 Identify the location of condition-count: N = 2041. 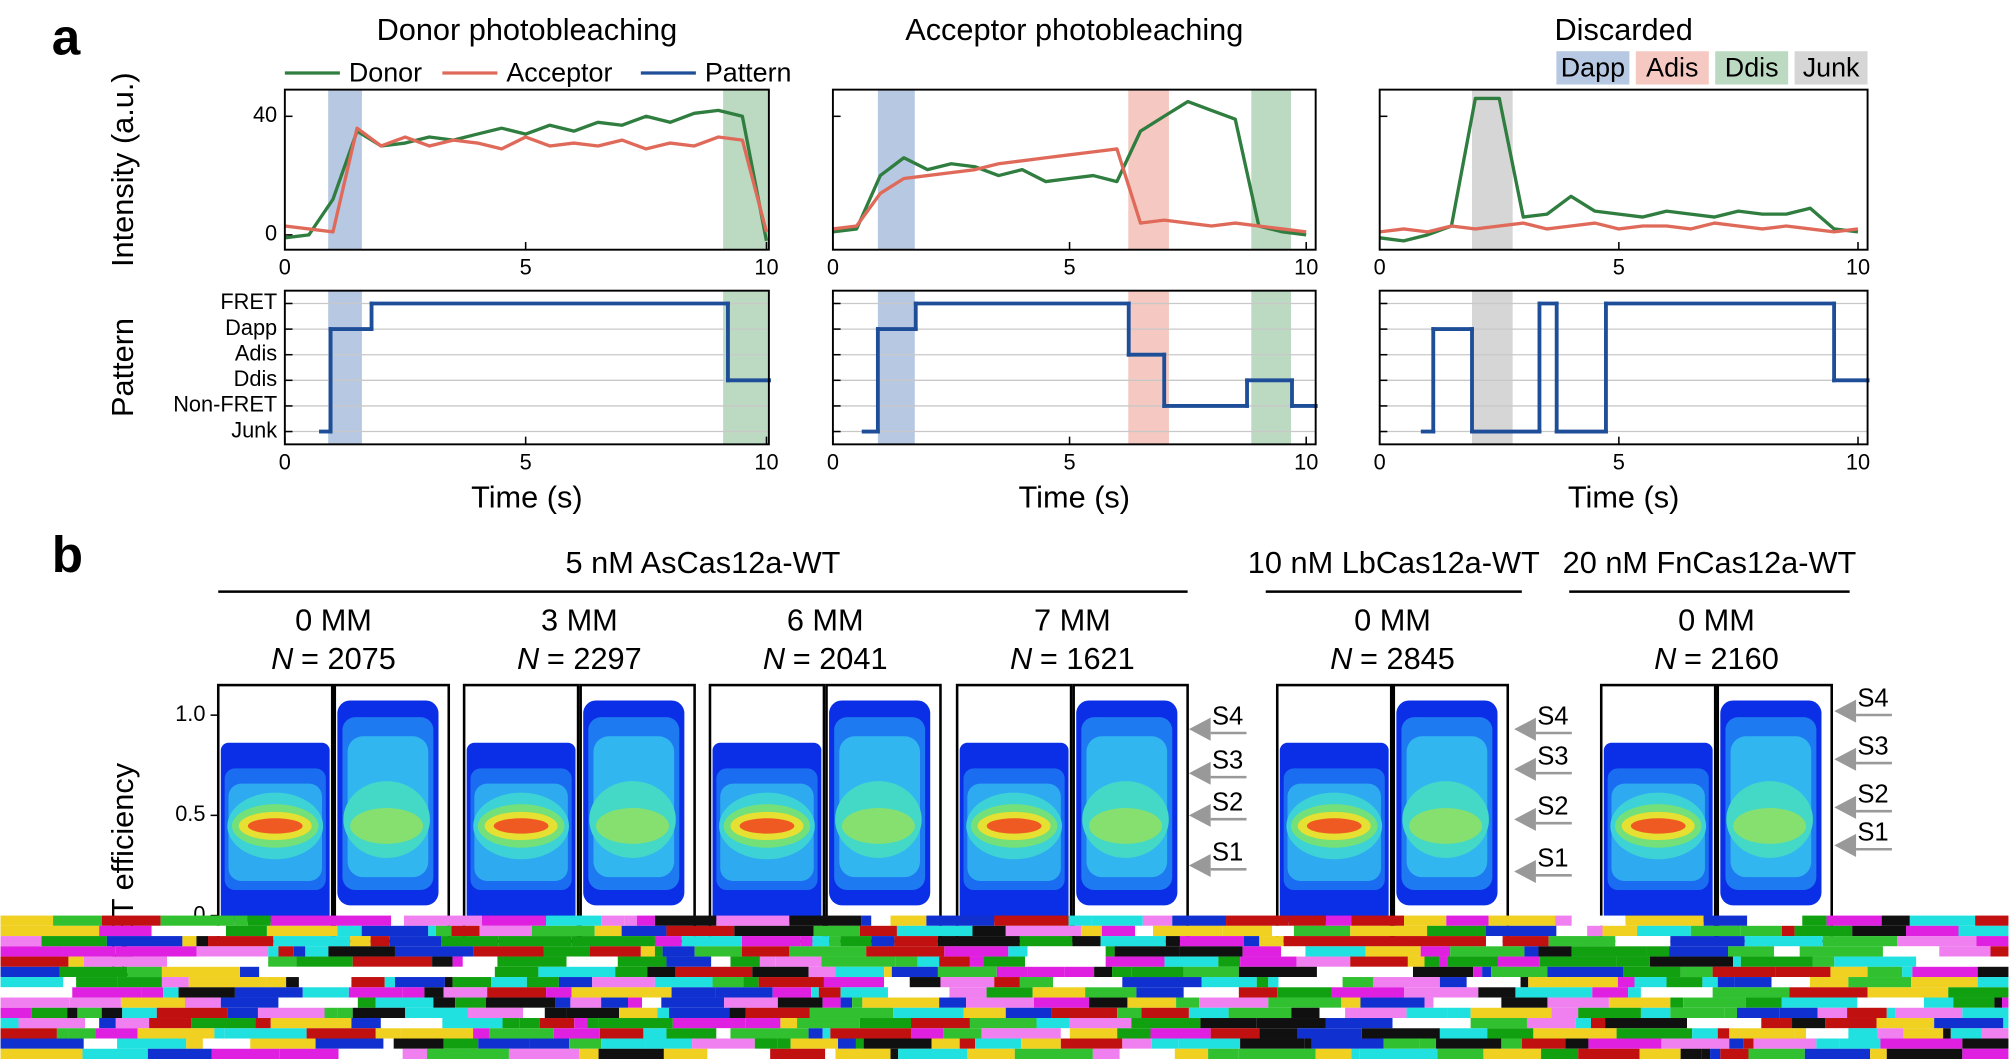
(825, 658).